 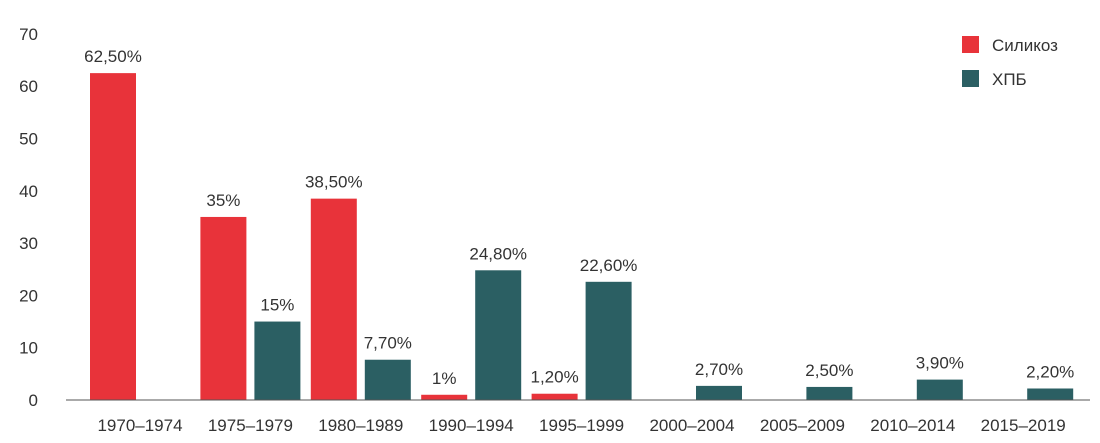 What do you see at coordinates (719, 369) in the screenshot?
I see `data-label: 2,70%` at bounding box center [719, 369].